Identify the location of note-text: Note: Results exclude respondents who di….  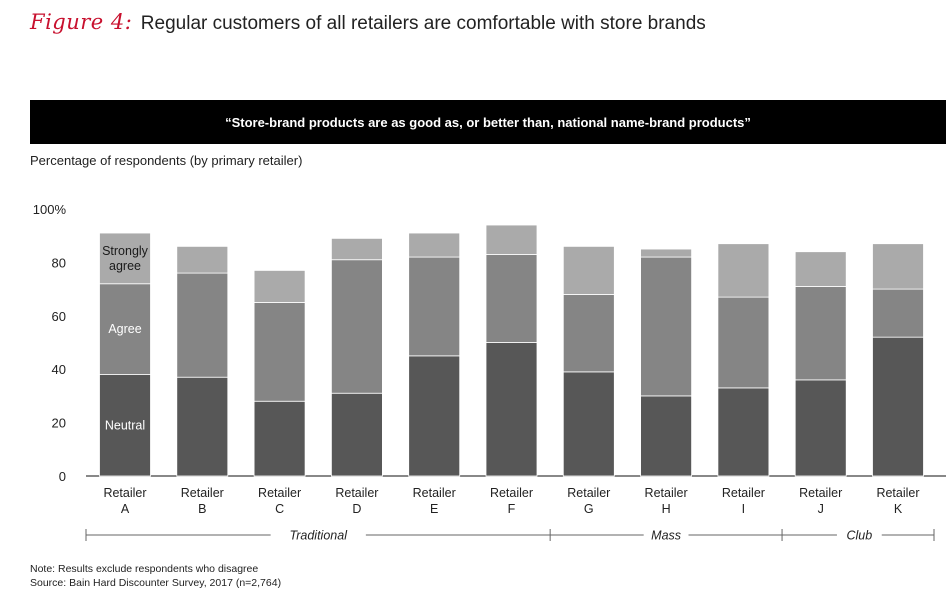
(144, 569).